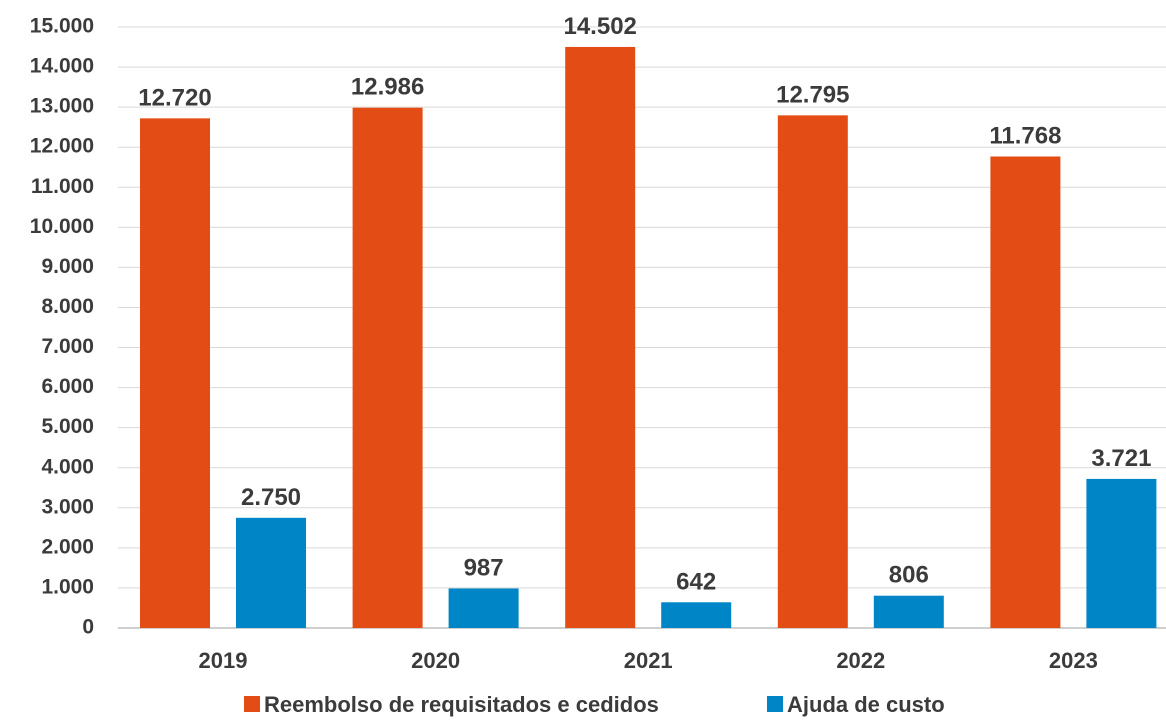 The image size is (1166, 722). Describe the element at coordinates (67, 466) in the screenshot. I see `y-tick-label: 4.000` at that location.